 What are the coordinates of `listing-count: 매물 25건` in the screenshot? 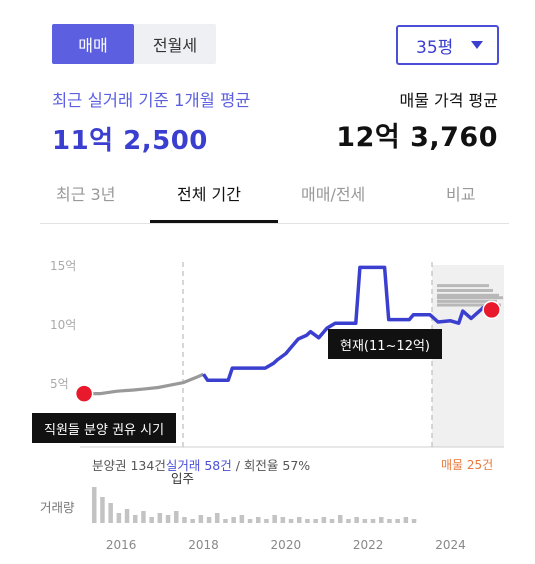 It's located at (467, 465).